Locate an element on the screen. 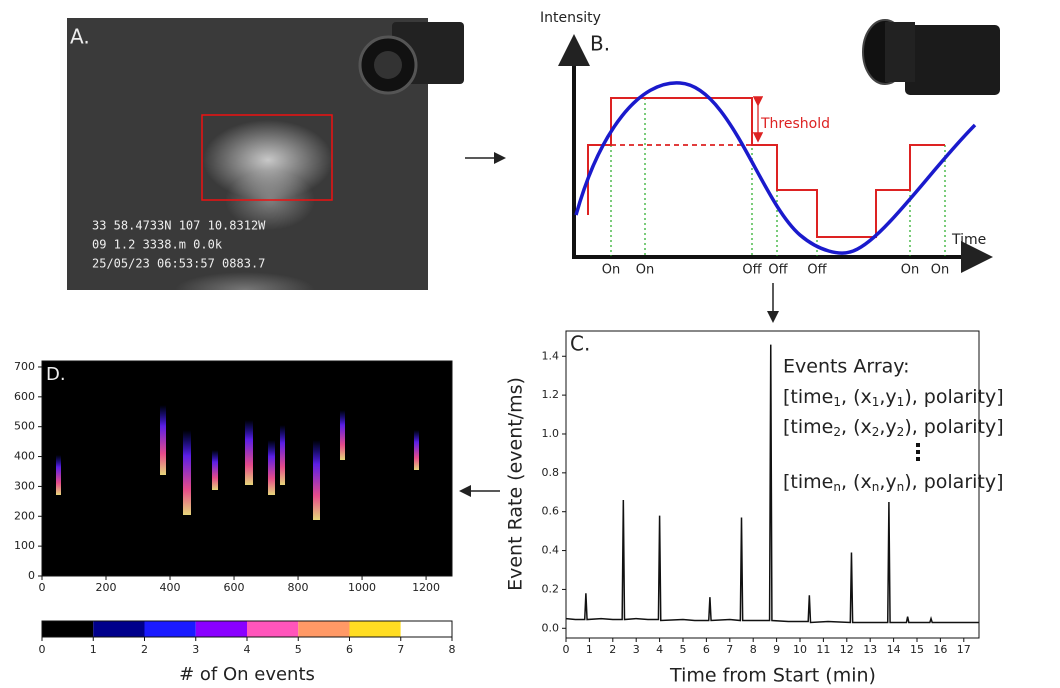 This screenshot has height=688, width=1060. y-tick-label: 100 is located at coordinates (24, 545).